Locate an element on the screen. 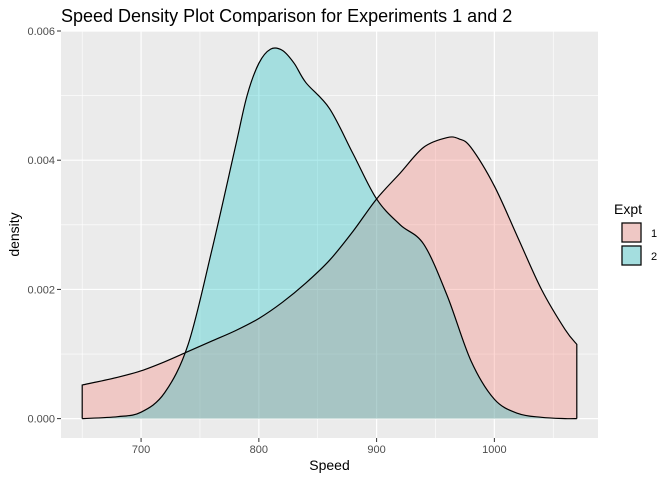 Image resolution: width=672 pixels, height=480 pixels. y-axis-title: density is located at coordinates (14, 234).